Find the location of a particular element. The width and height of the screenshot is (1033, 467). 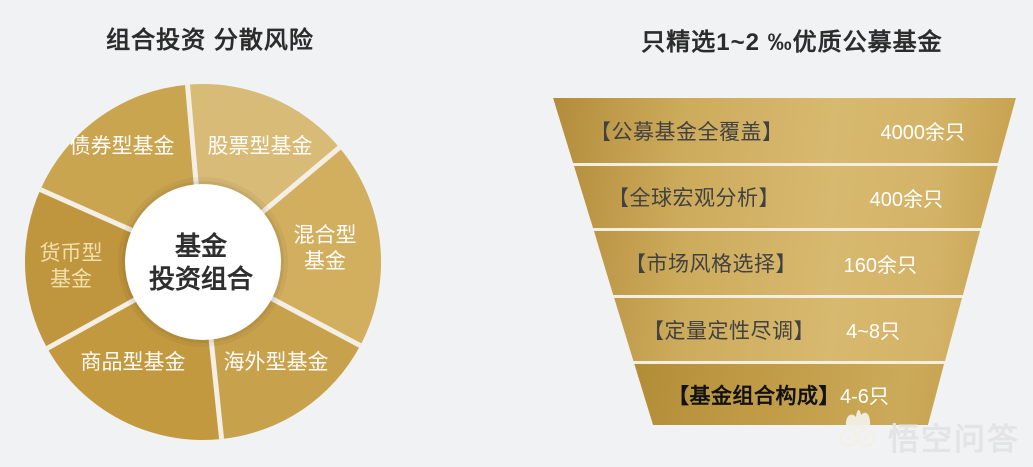

wukong-monkey-icon is located at coordinates (857, 428).